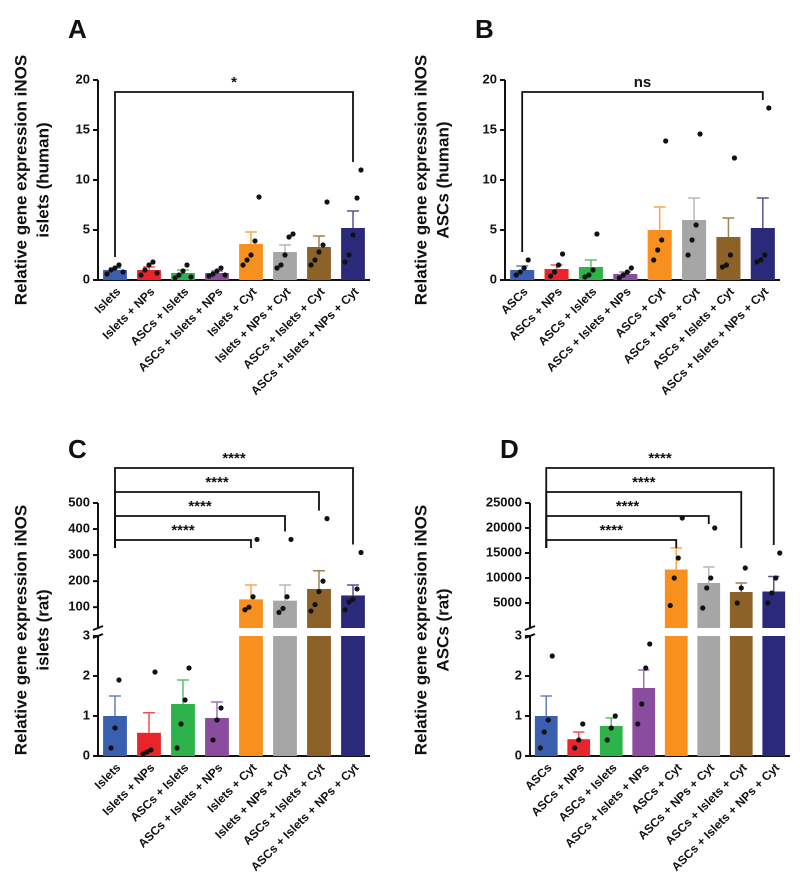 The width and height of the screenshot is (800, 877). Describe the element at coordinates (490, 178) in the screenshot. I see `y-tick-label: 10` at that location.